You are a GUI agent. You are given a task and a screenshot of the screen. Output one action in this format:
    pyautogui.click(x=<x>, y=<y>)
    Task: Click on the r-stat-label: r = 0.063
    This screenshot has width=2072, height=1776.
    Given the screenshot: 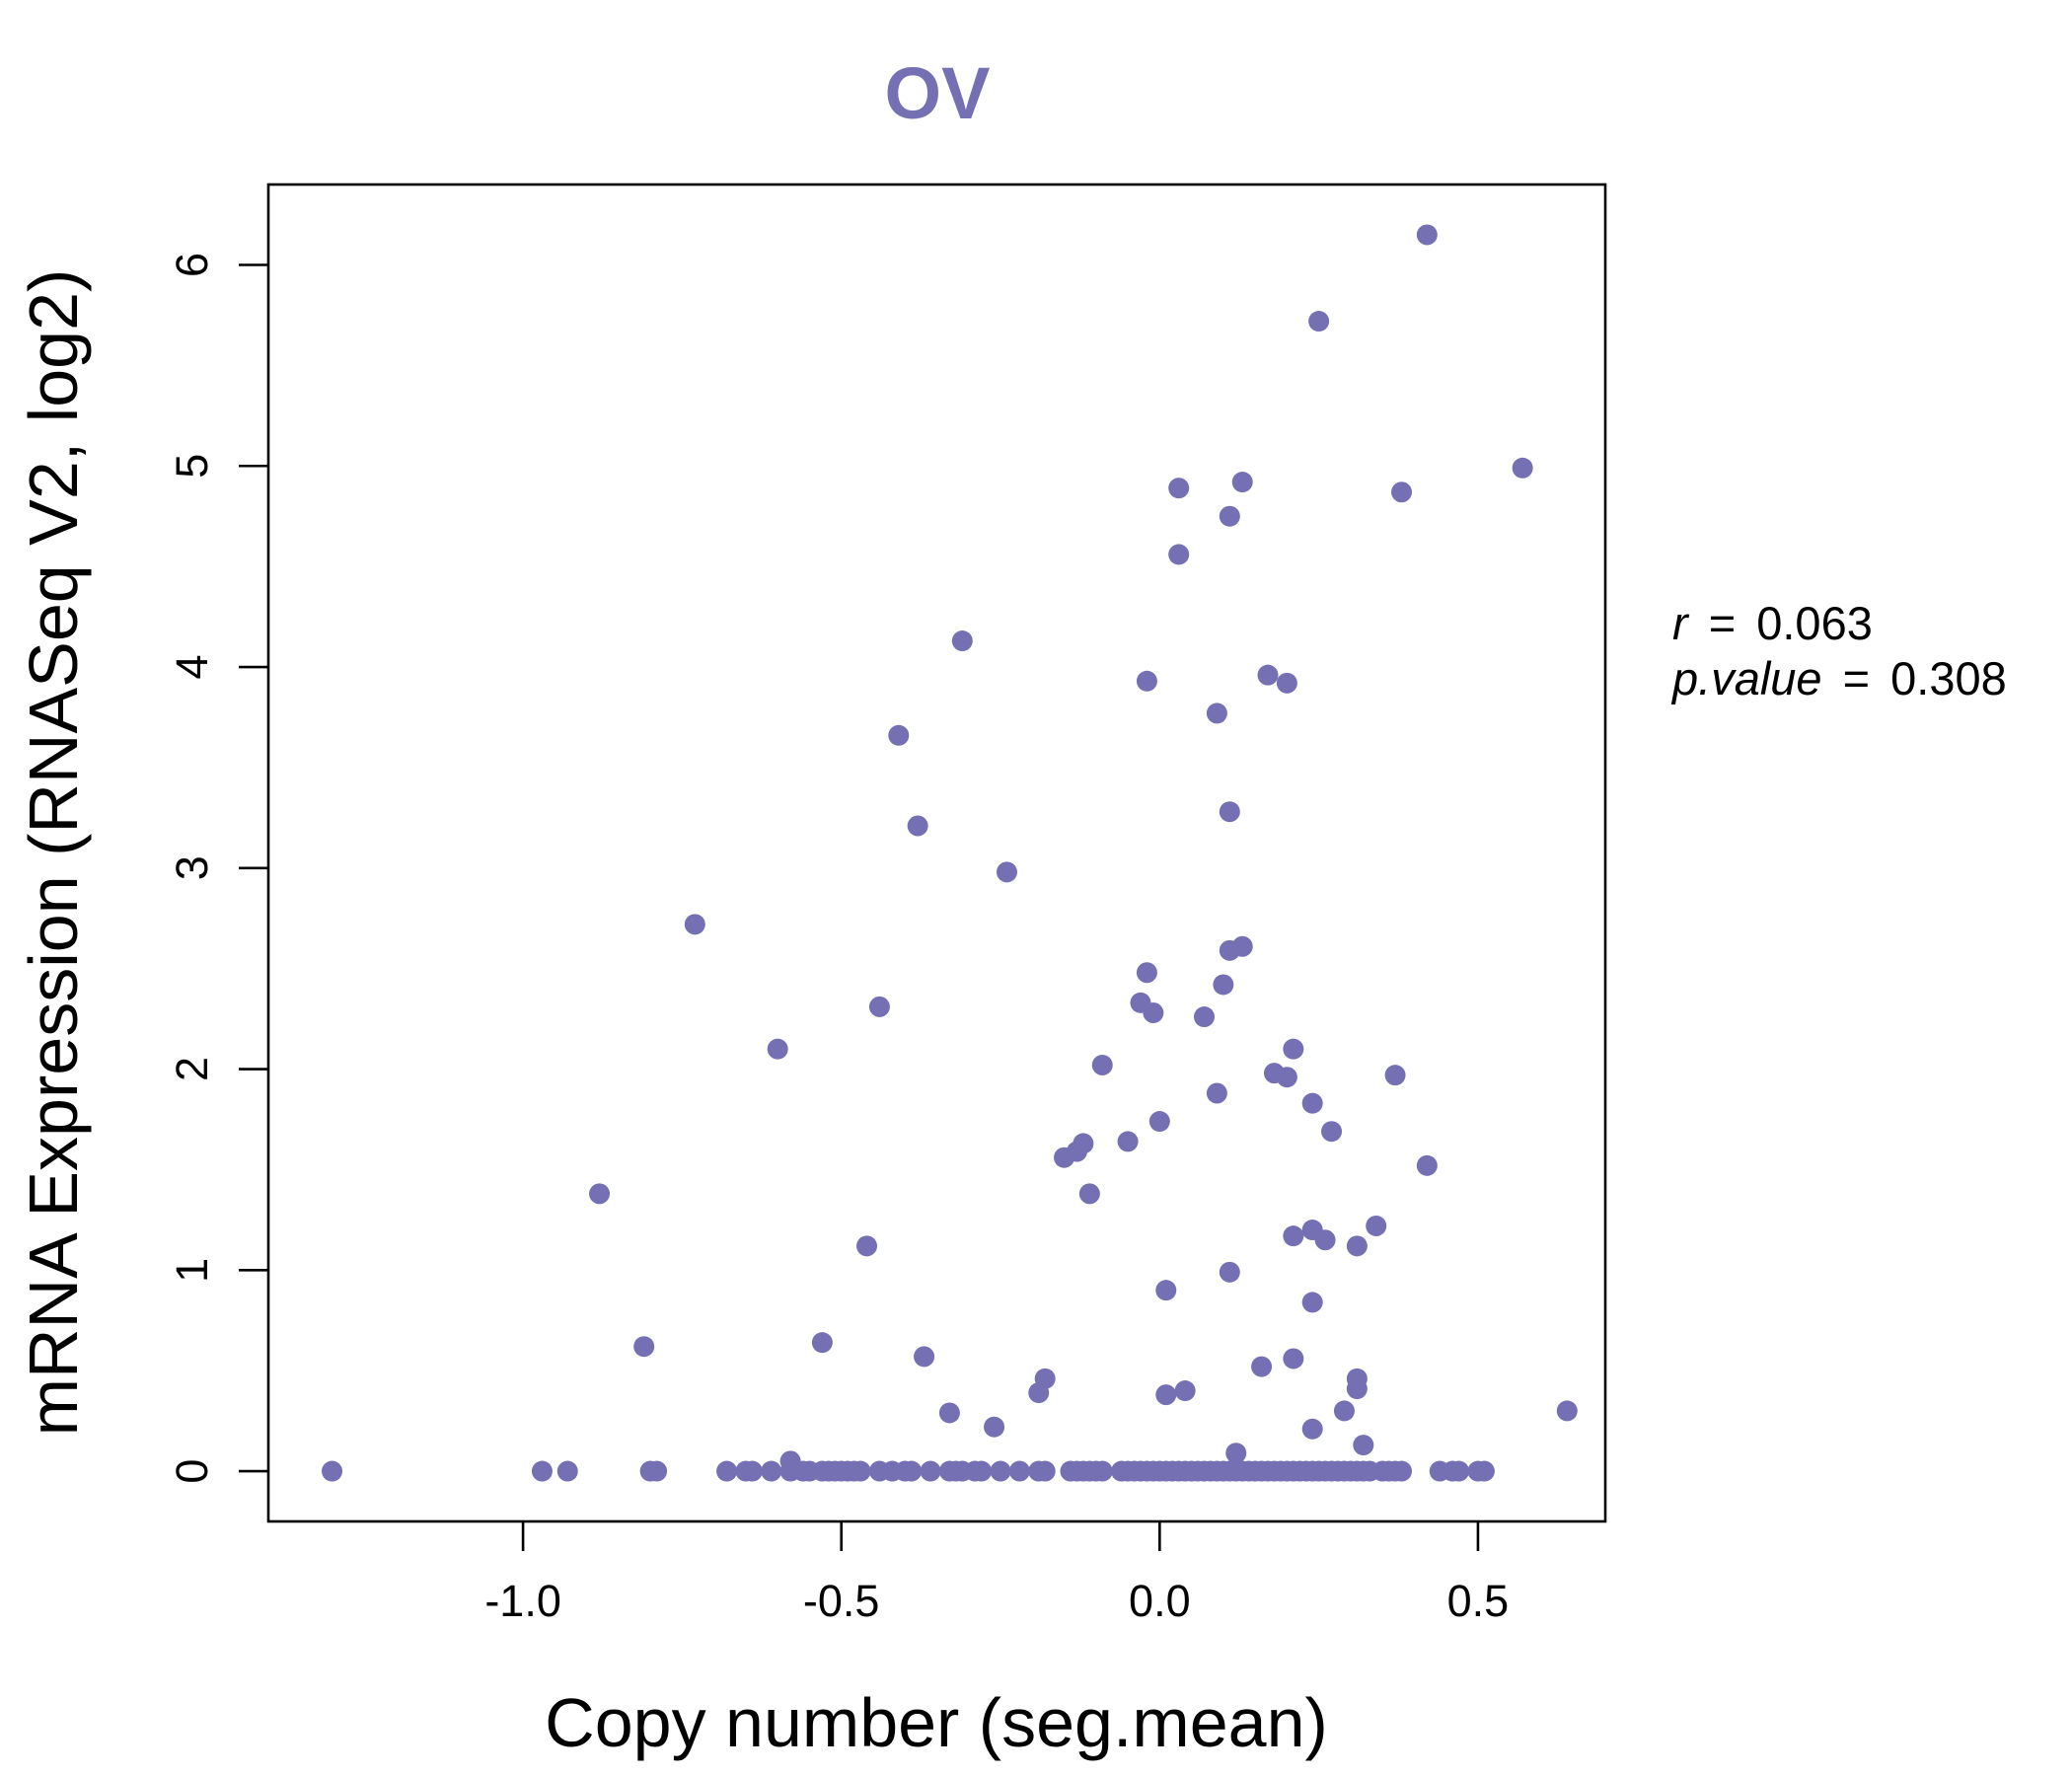 What is the action you would take?
    pyautogui.click(x=1773, y=623)
    